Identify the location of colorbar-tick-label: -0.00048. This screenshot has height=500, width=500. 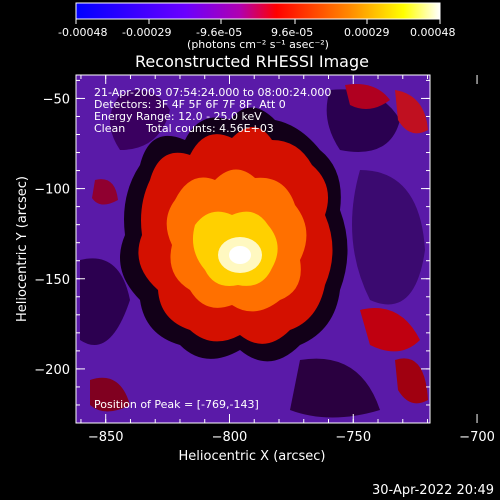
(82, 32).